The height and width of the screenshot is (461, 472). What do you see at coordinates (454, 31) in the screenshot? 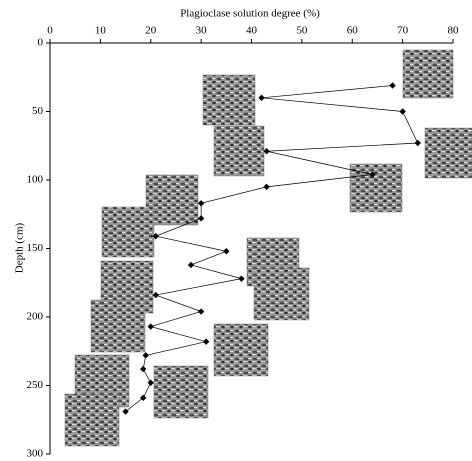
I see `x-tick-label: 80` at bounding box center [454, 31].